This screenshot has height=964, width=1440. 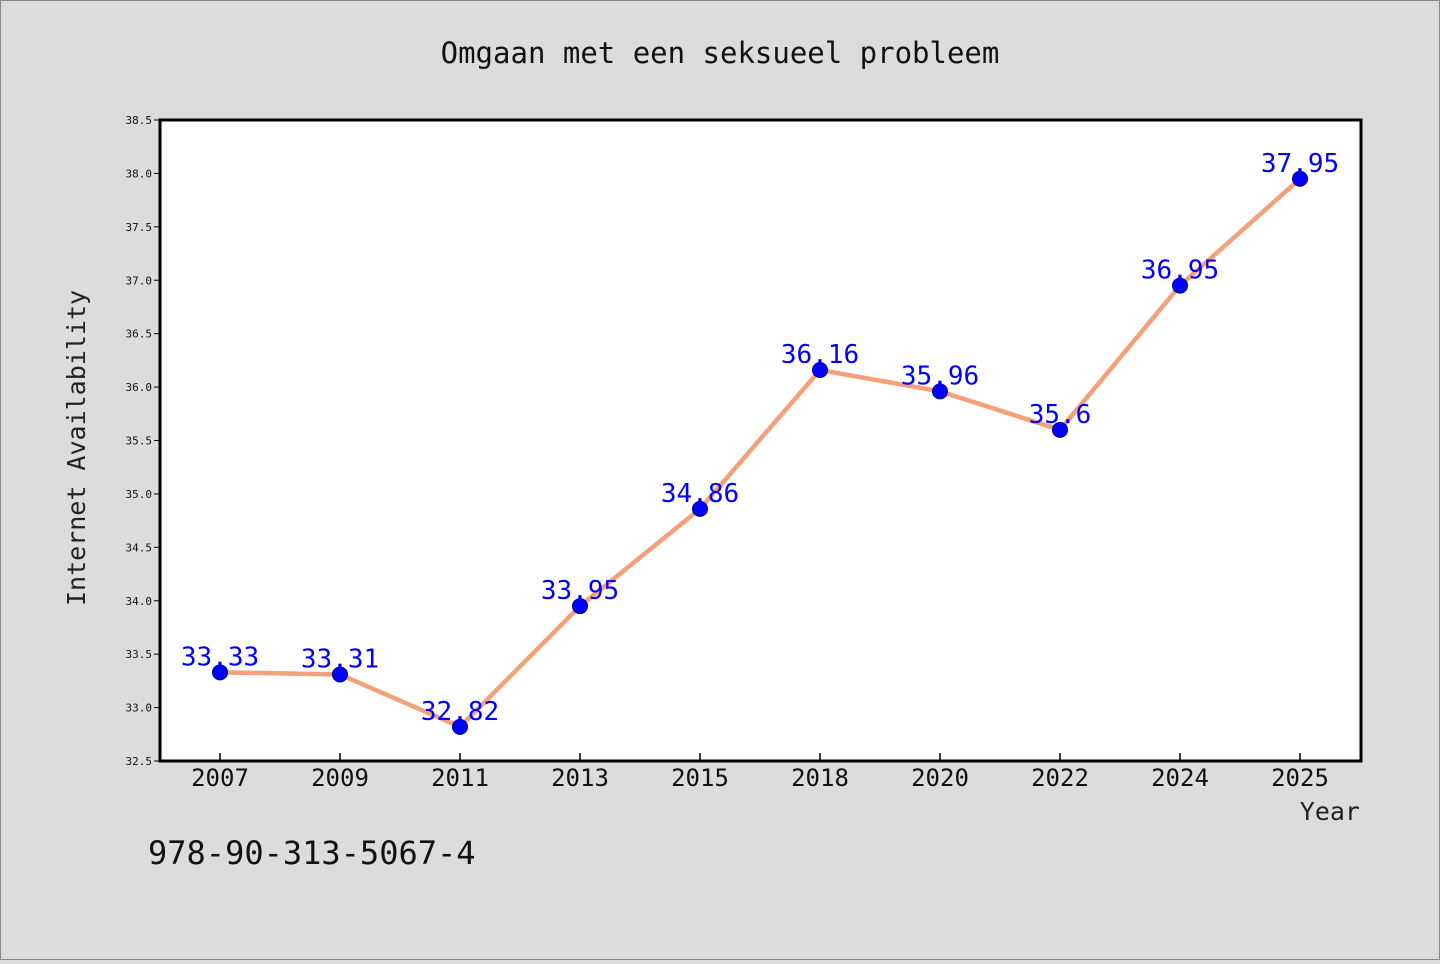 What do you see at coordinates (340, 659) in the screenshot?
I see `data-label: 33.31` at bounding box center [340, 659].